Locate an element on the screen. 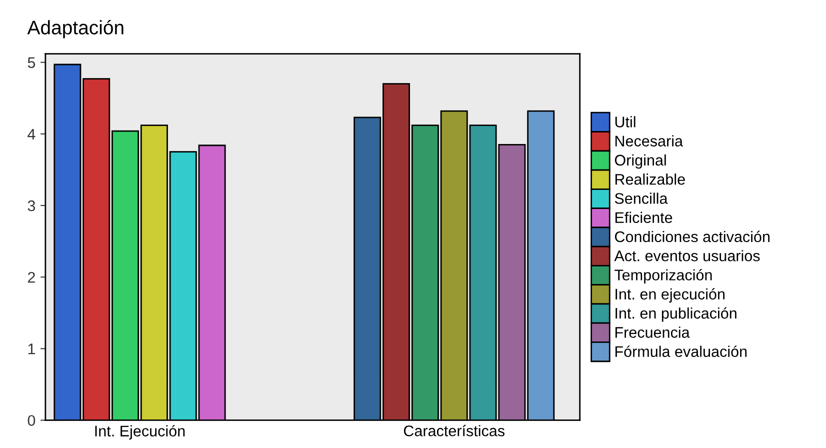 The height and width of the screenshot is (448, 826). legend-label: Act. eventos usuarios is located at coordinates (687, 256).